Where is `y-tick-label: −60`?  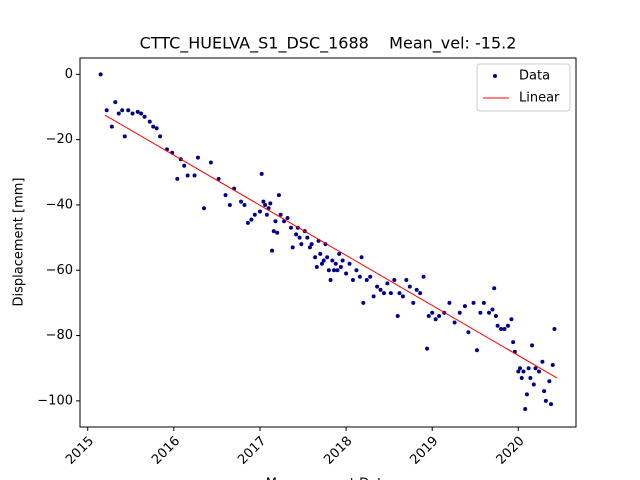
y-tick-label: −60 is located at coordinates (59, 270).